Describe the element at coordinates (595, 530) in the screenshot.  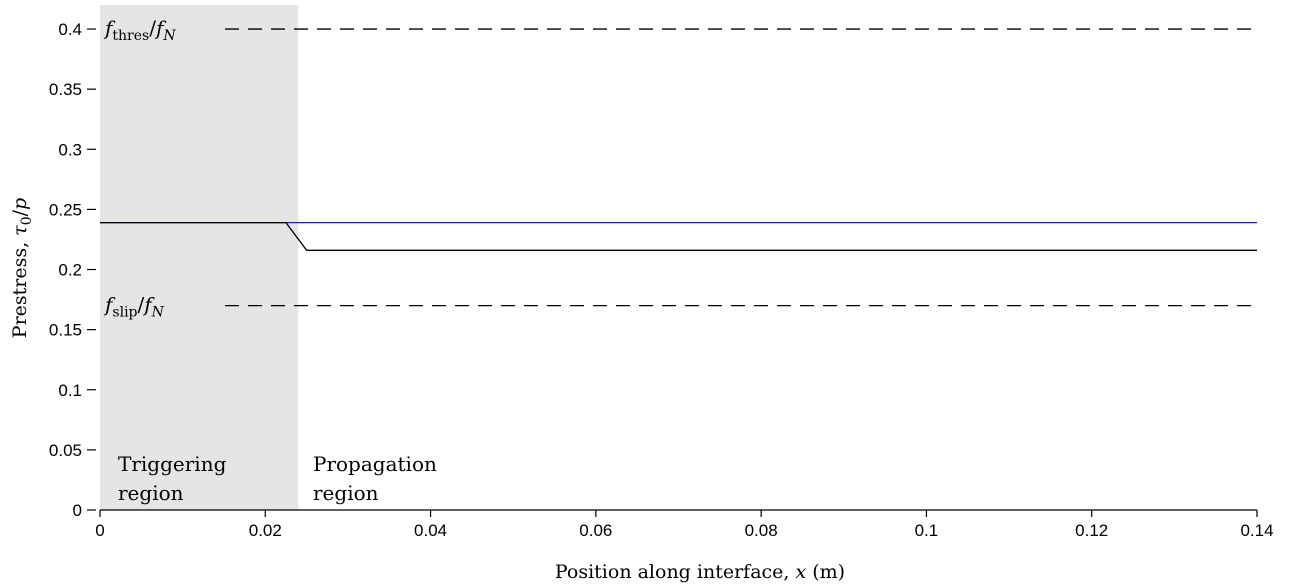
I see `x-tick-label: 0.06` at that location.